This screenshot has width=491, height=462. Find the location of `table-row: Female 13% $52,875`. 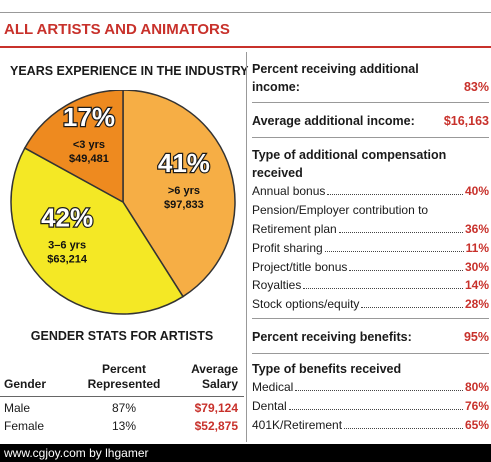

table-row: Female 13% $52,875 is located at coordinates (122, 428).